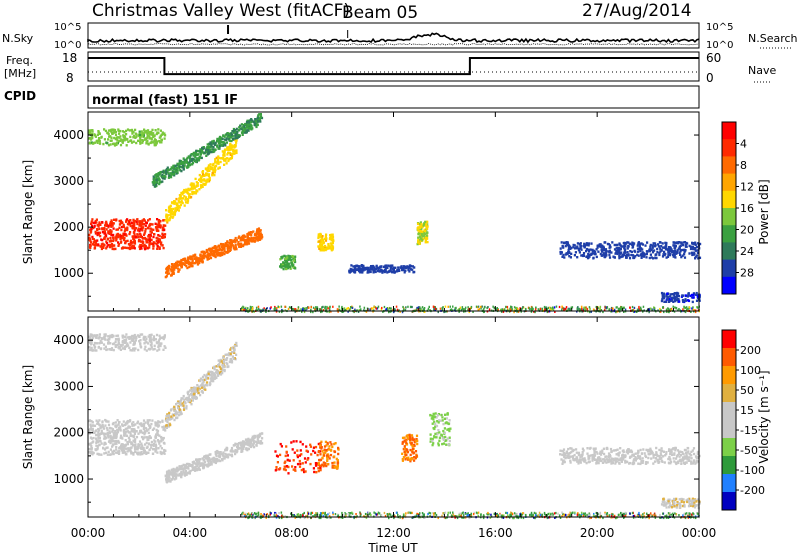 The height and width of the screenshot is (554, 800). What do you see at coordinates (291, 533) in the screenshot?
I see `xtick-label-2: 08:00` at bounding box center [291, 533].